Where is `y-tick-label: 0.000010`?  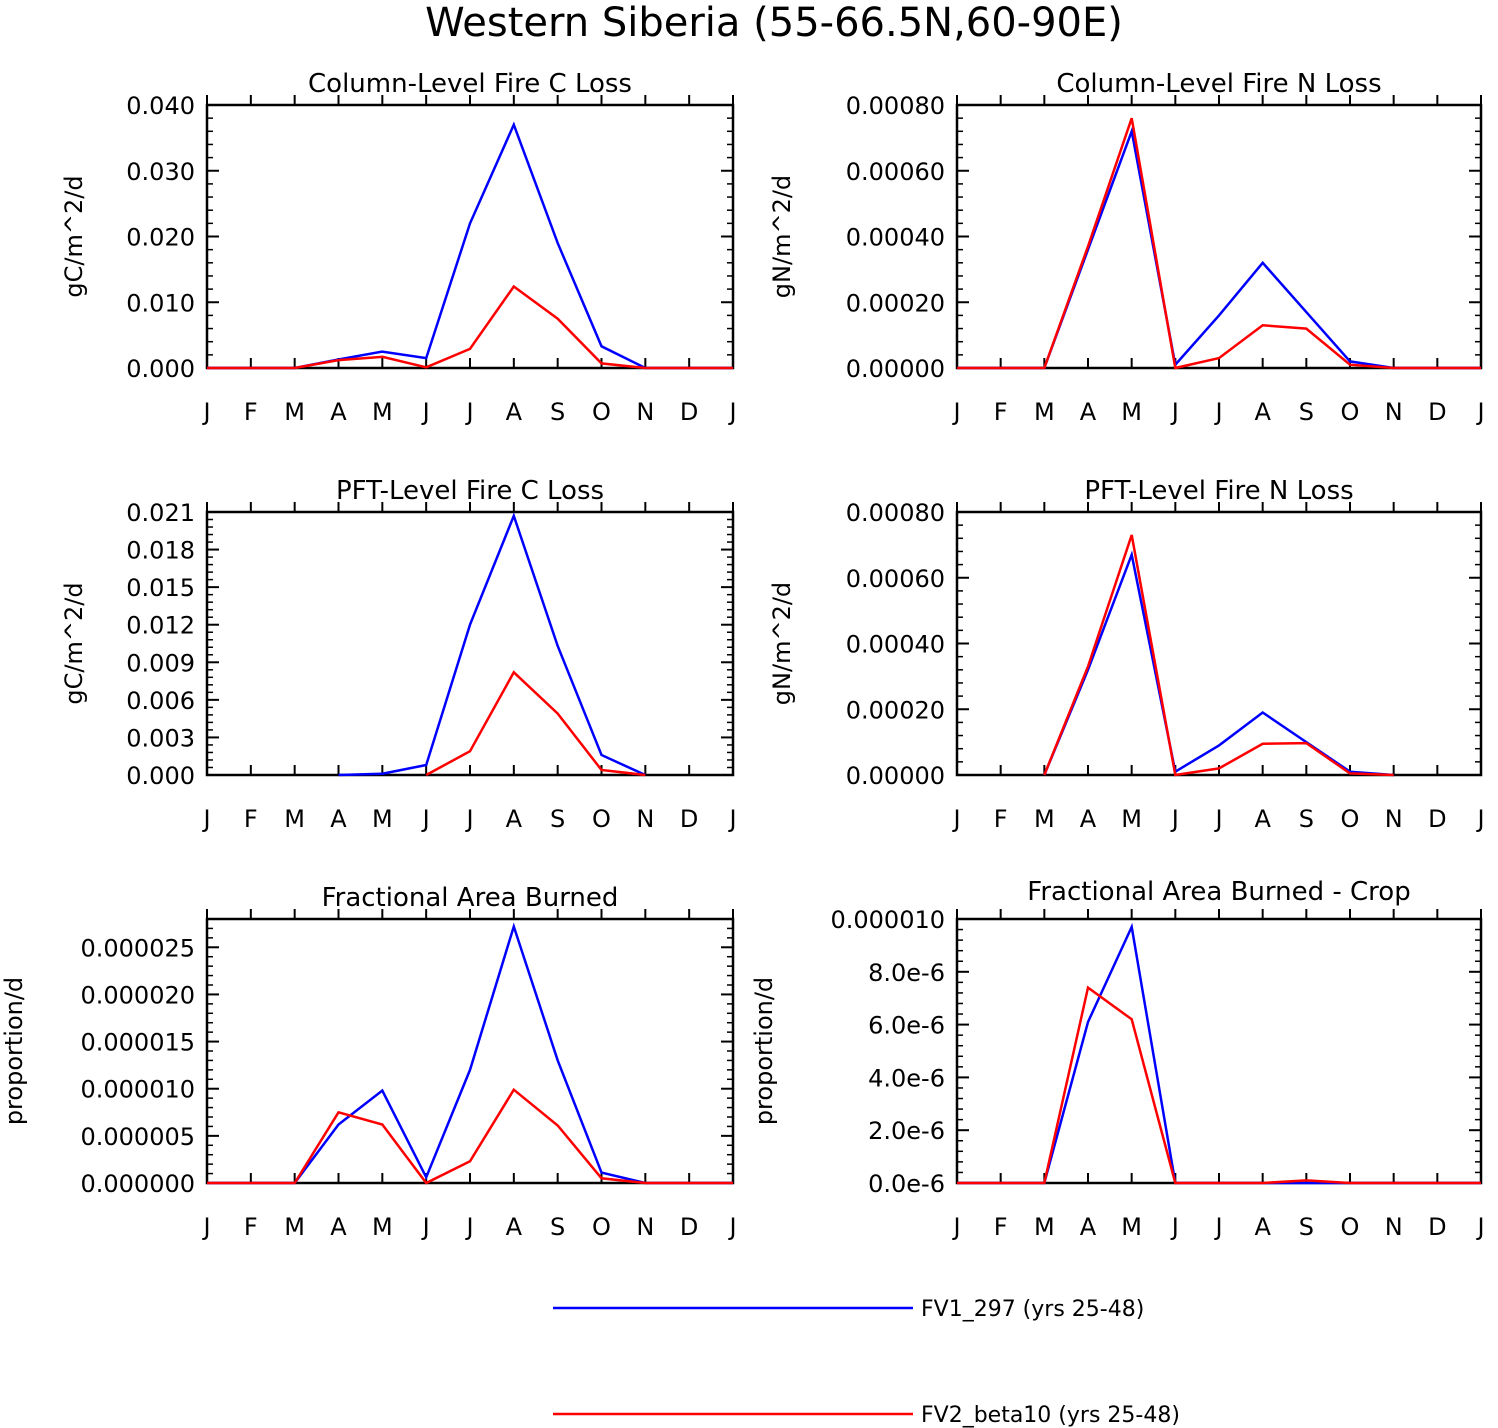
y-tick-label: 0.000010 is located at coordinates (887, 920).